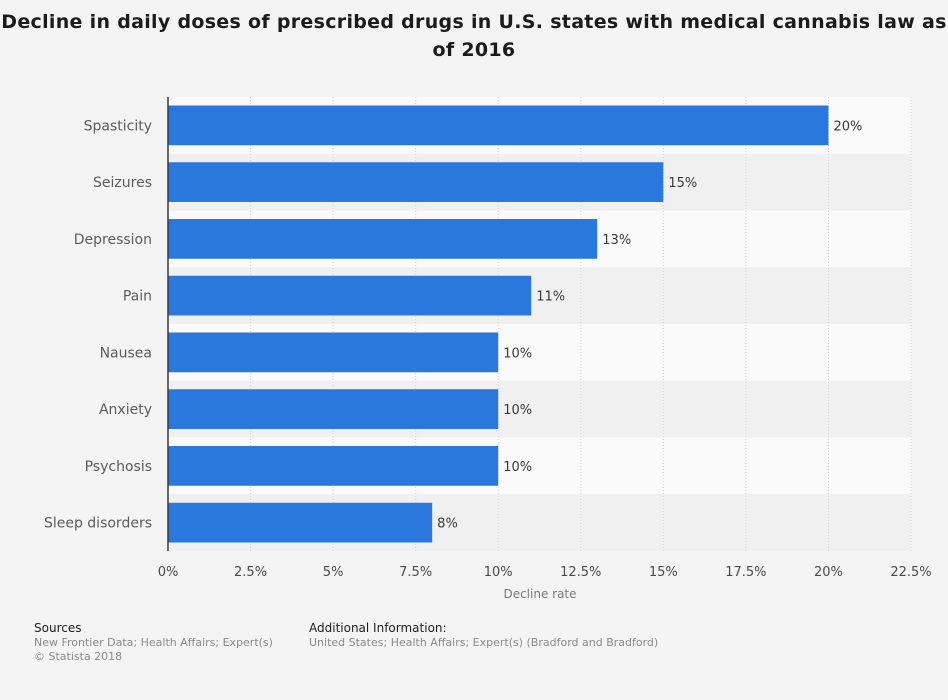  What do you see at coordinates (539, 594) in the screenshot?
I see `x-axis-title: Decline rate` at bounding box center [539, 594].